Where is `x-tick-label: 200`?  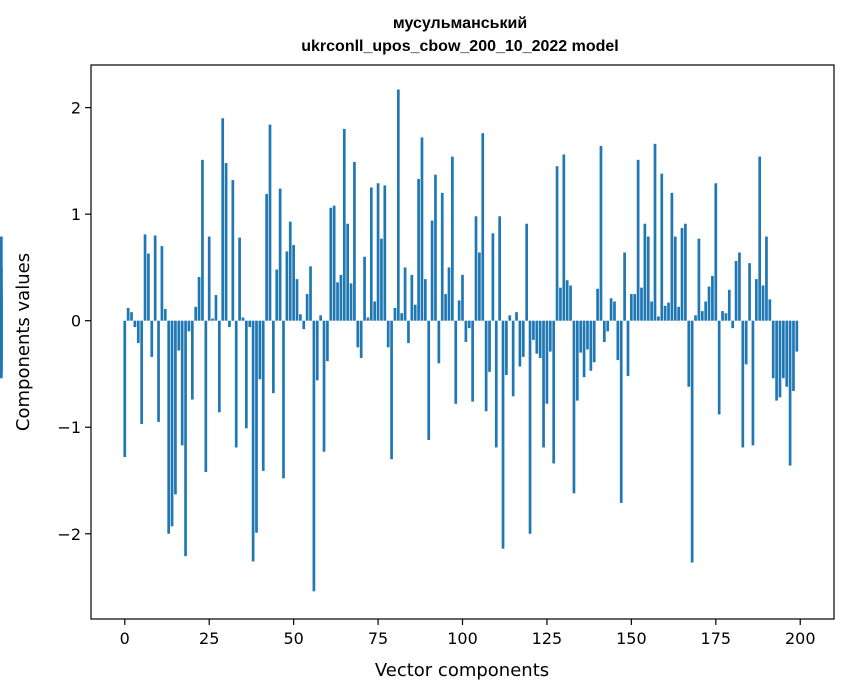
x-tick-label: 200 is located at coordinates (800, 638).